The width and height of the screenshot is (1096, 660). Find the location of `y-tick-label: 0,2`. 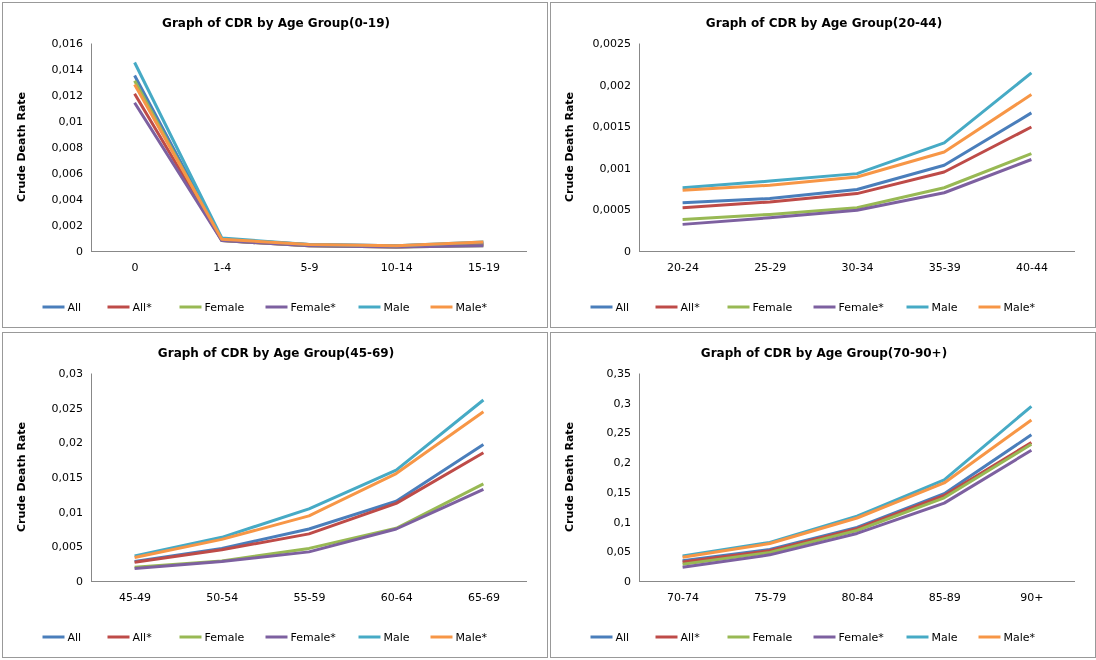

y-tick-label: 0,2 is located at coordinates (622, 463).